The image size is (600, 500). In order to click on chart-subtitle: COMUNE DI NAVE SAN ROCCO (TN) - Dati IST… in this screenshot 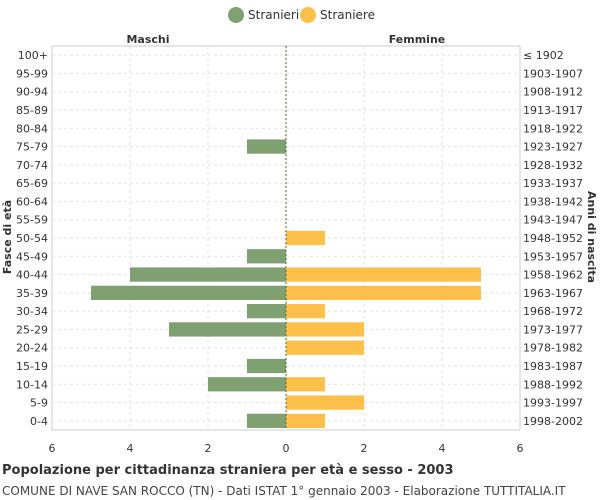, I will do `click(284, 491)`.